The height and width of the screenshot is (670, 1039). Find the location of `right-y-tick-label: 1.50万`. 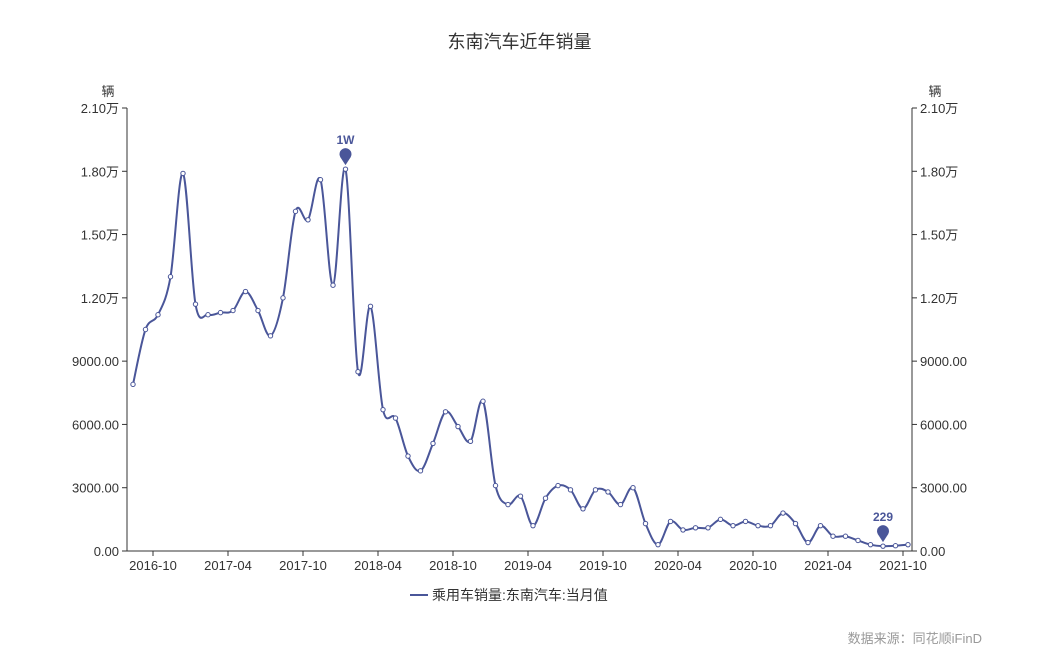

right-y-tick-label: 1.50万 is located at coordinates (939, 235).